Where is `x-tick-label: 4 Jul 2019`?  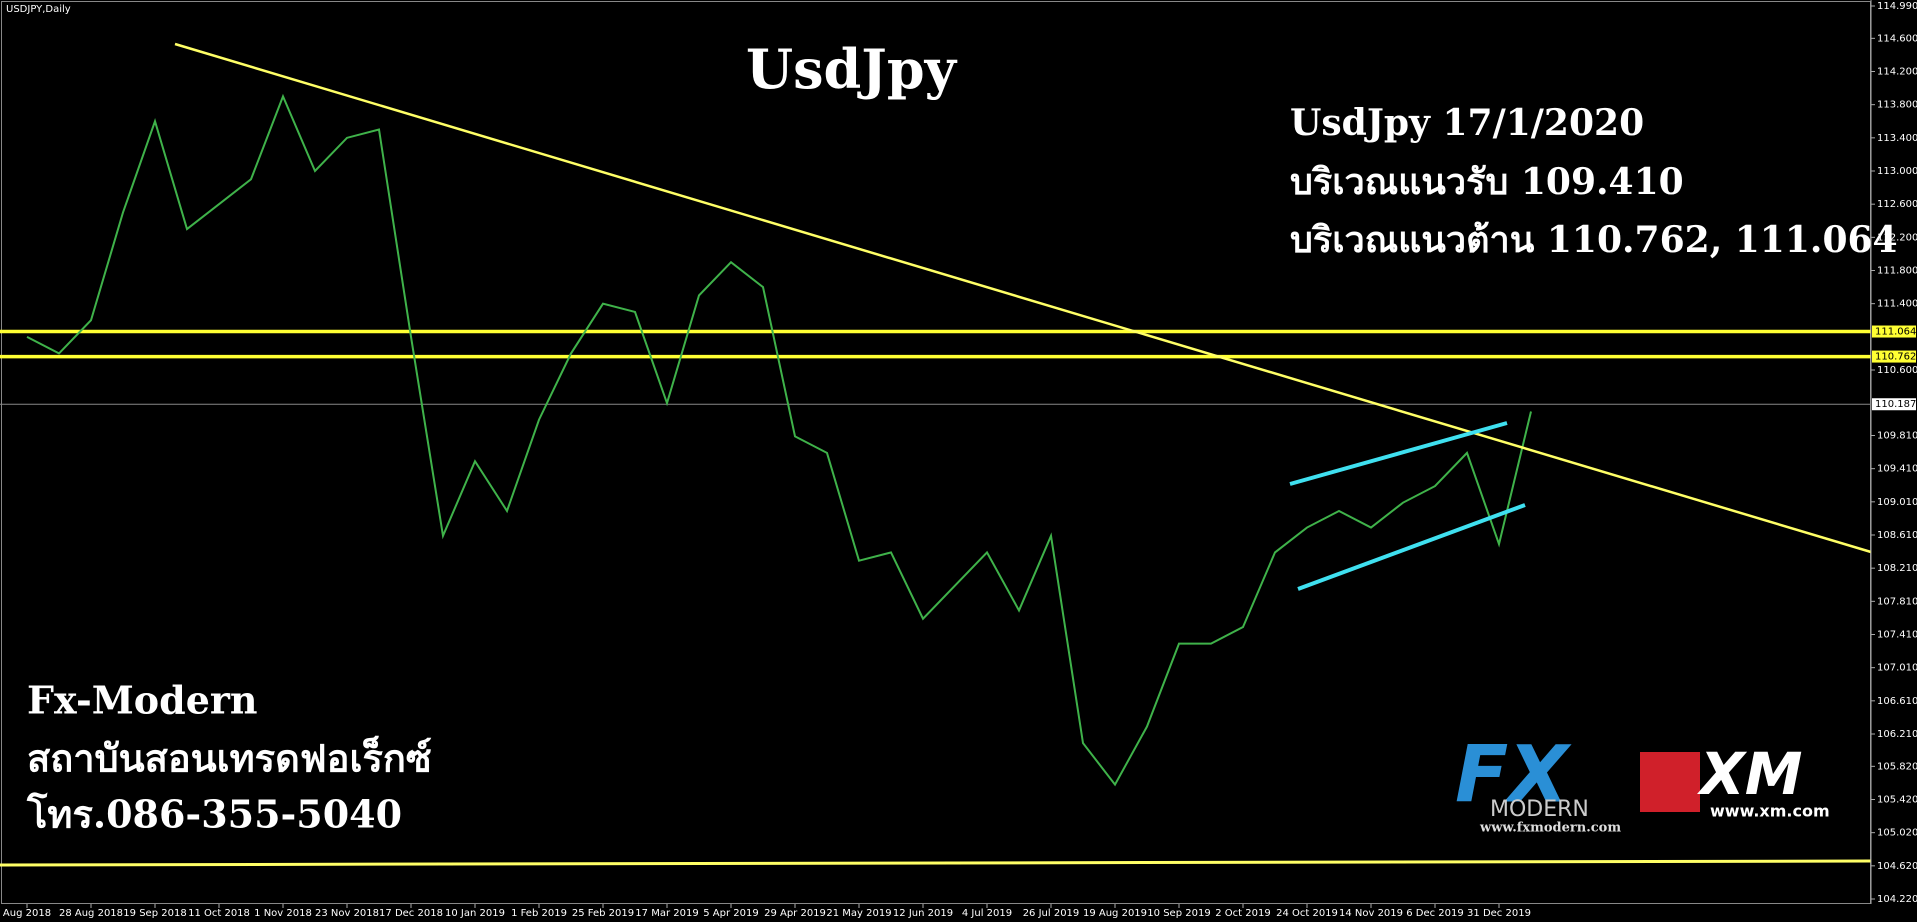 x-tick-label: 4 Jul 2019 is located at coordinates (987, 913).